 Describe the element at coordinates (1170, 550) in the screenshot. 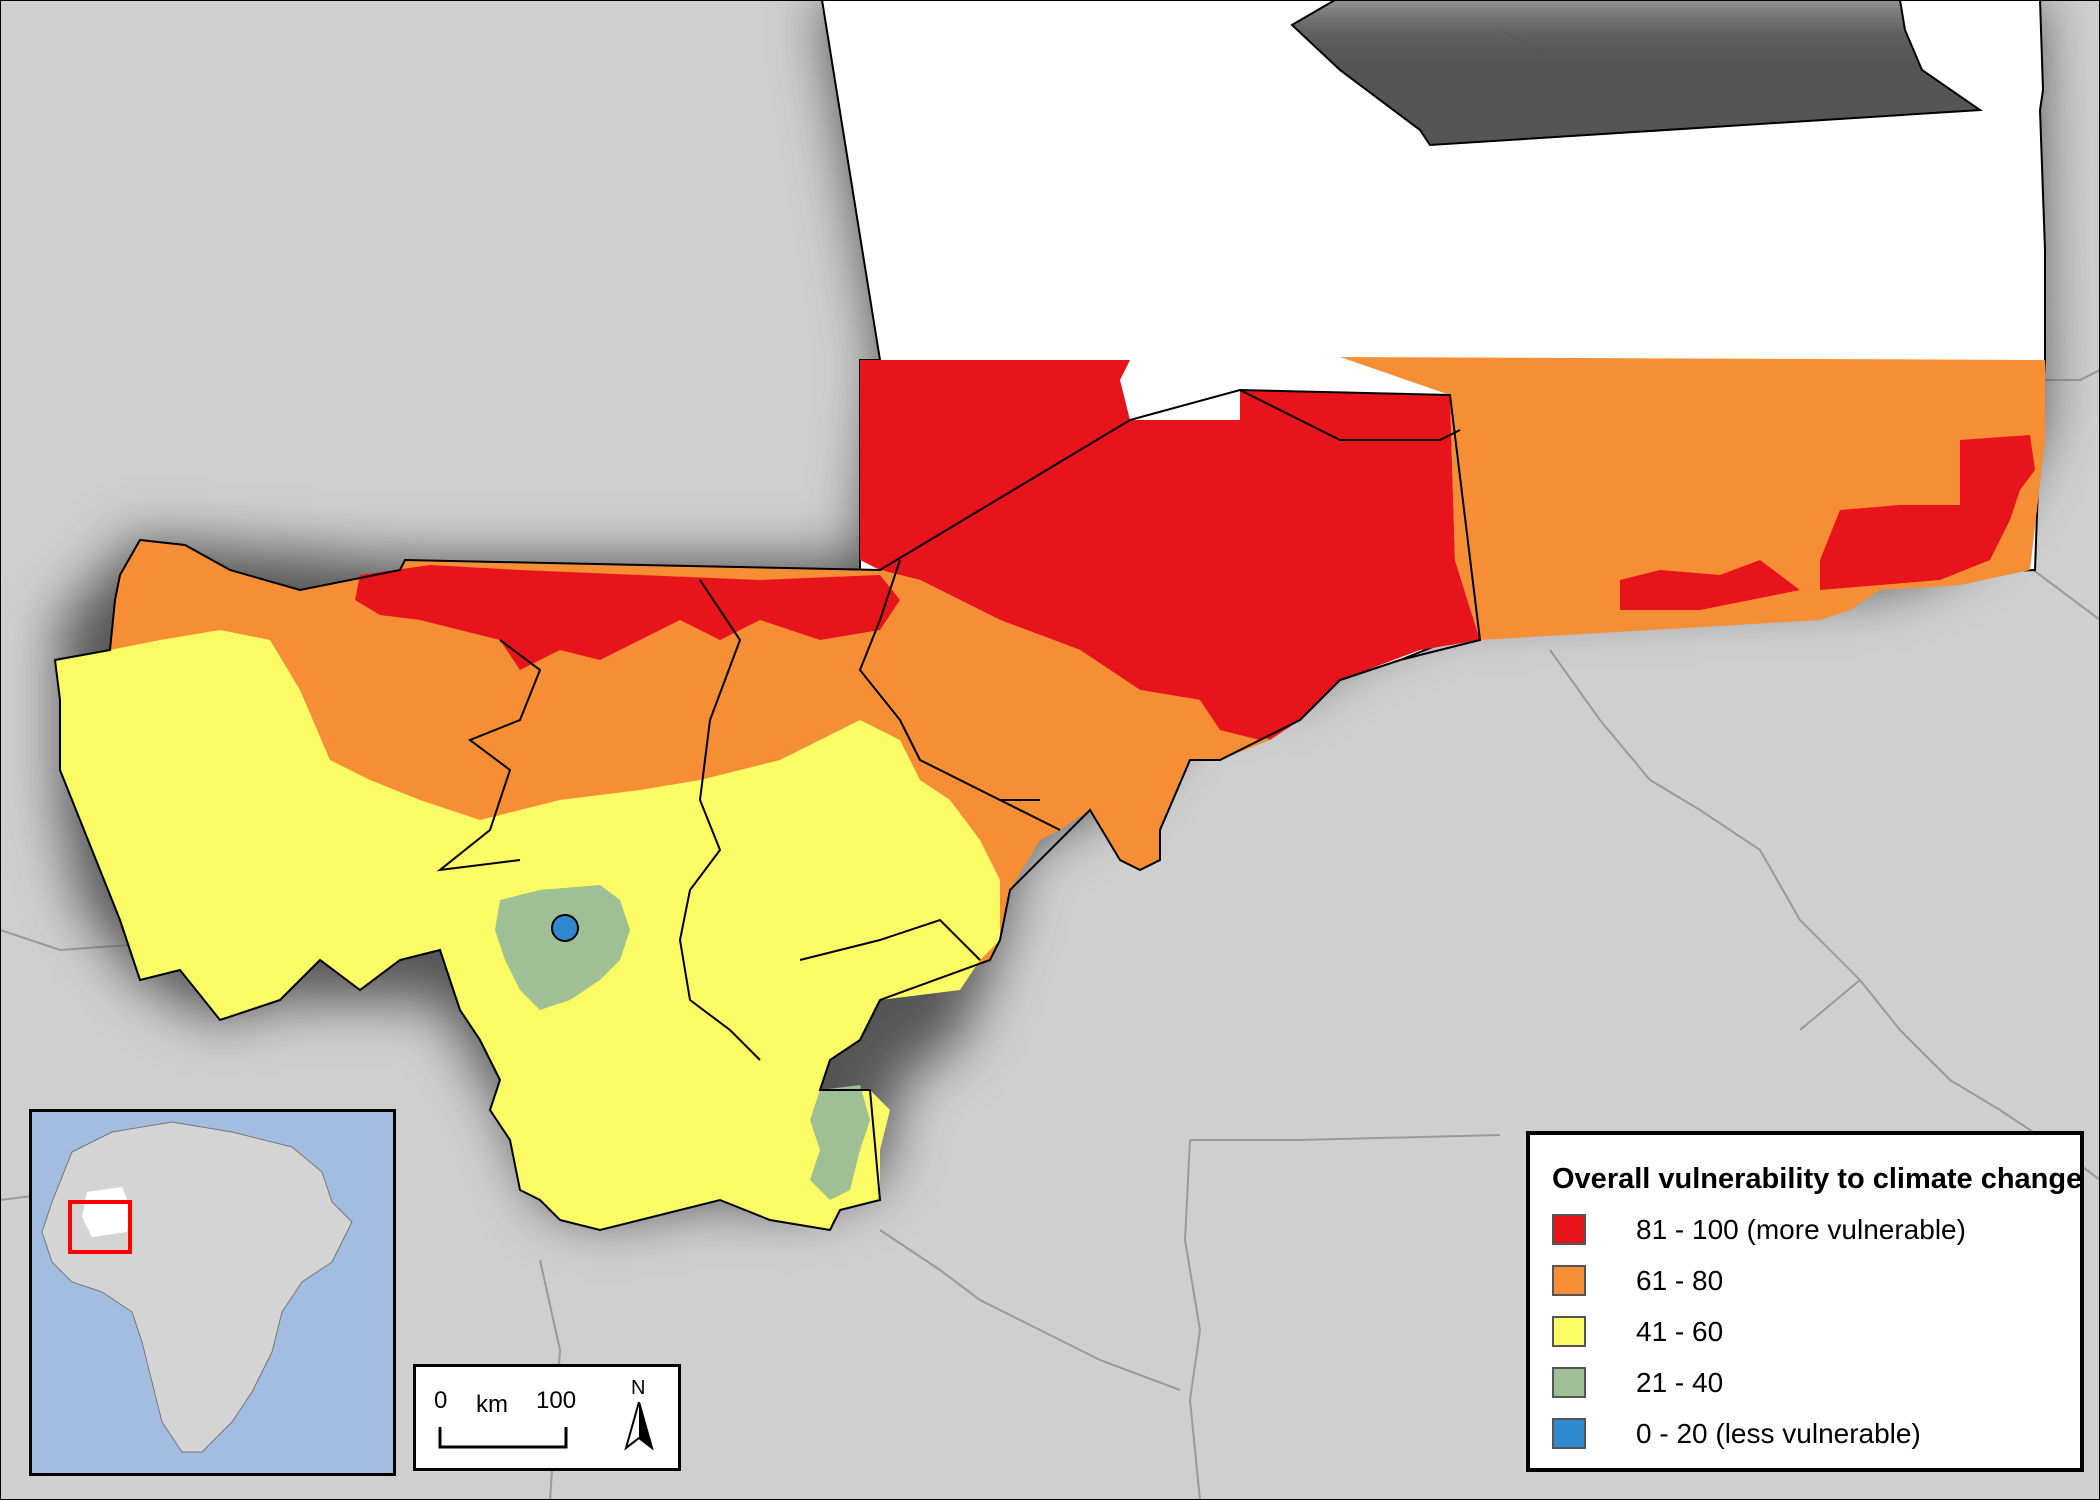

I see `class-81-100-north` at that location.